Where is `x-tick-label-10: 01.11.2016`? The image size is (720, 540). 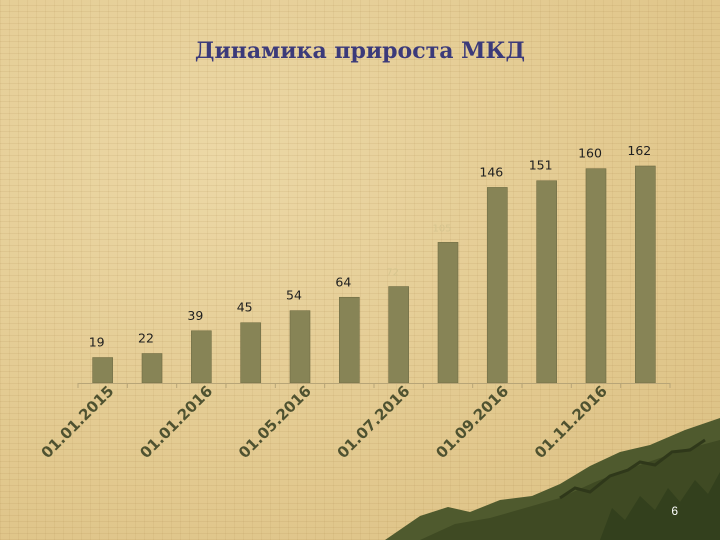
x-tick-label-10: 01.11.2016 is located at coordinates (571, 422).